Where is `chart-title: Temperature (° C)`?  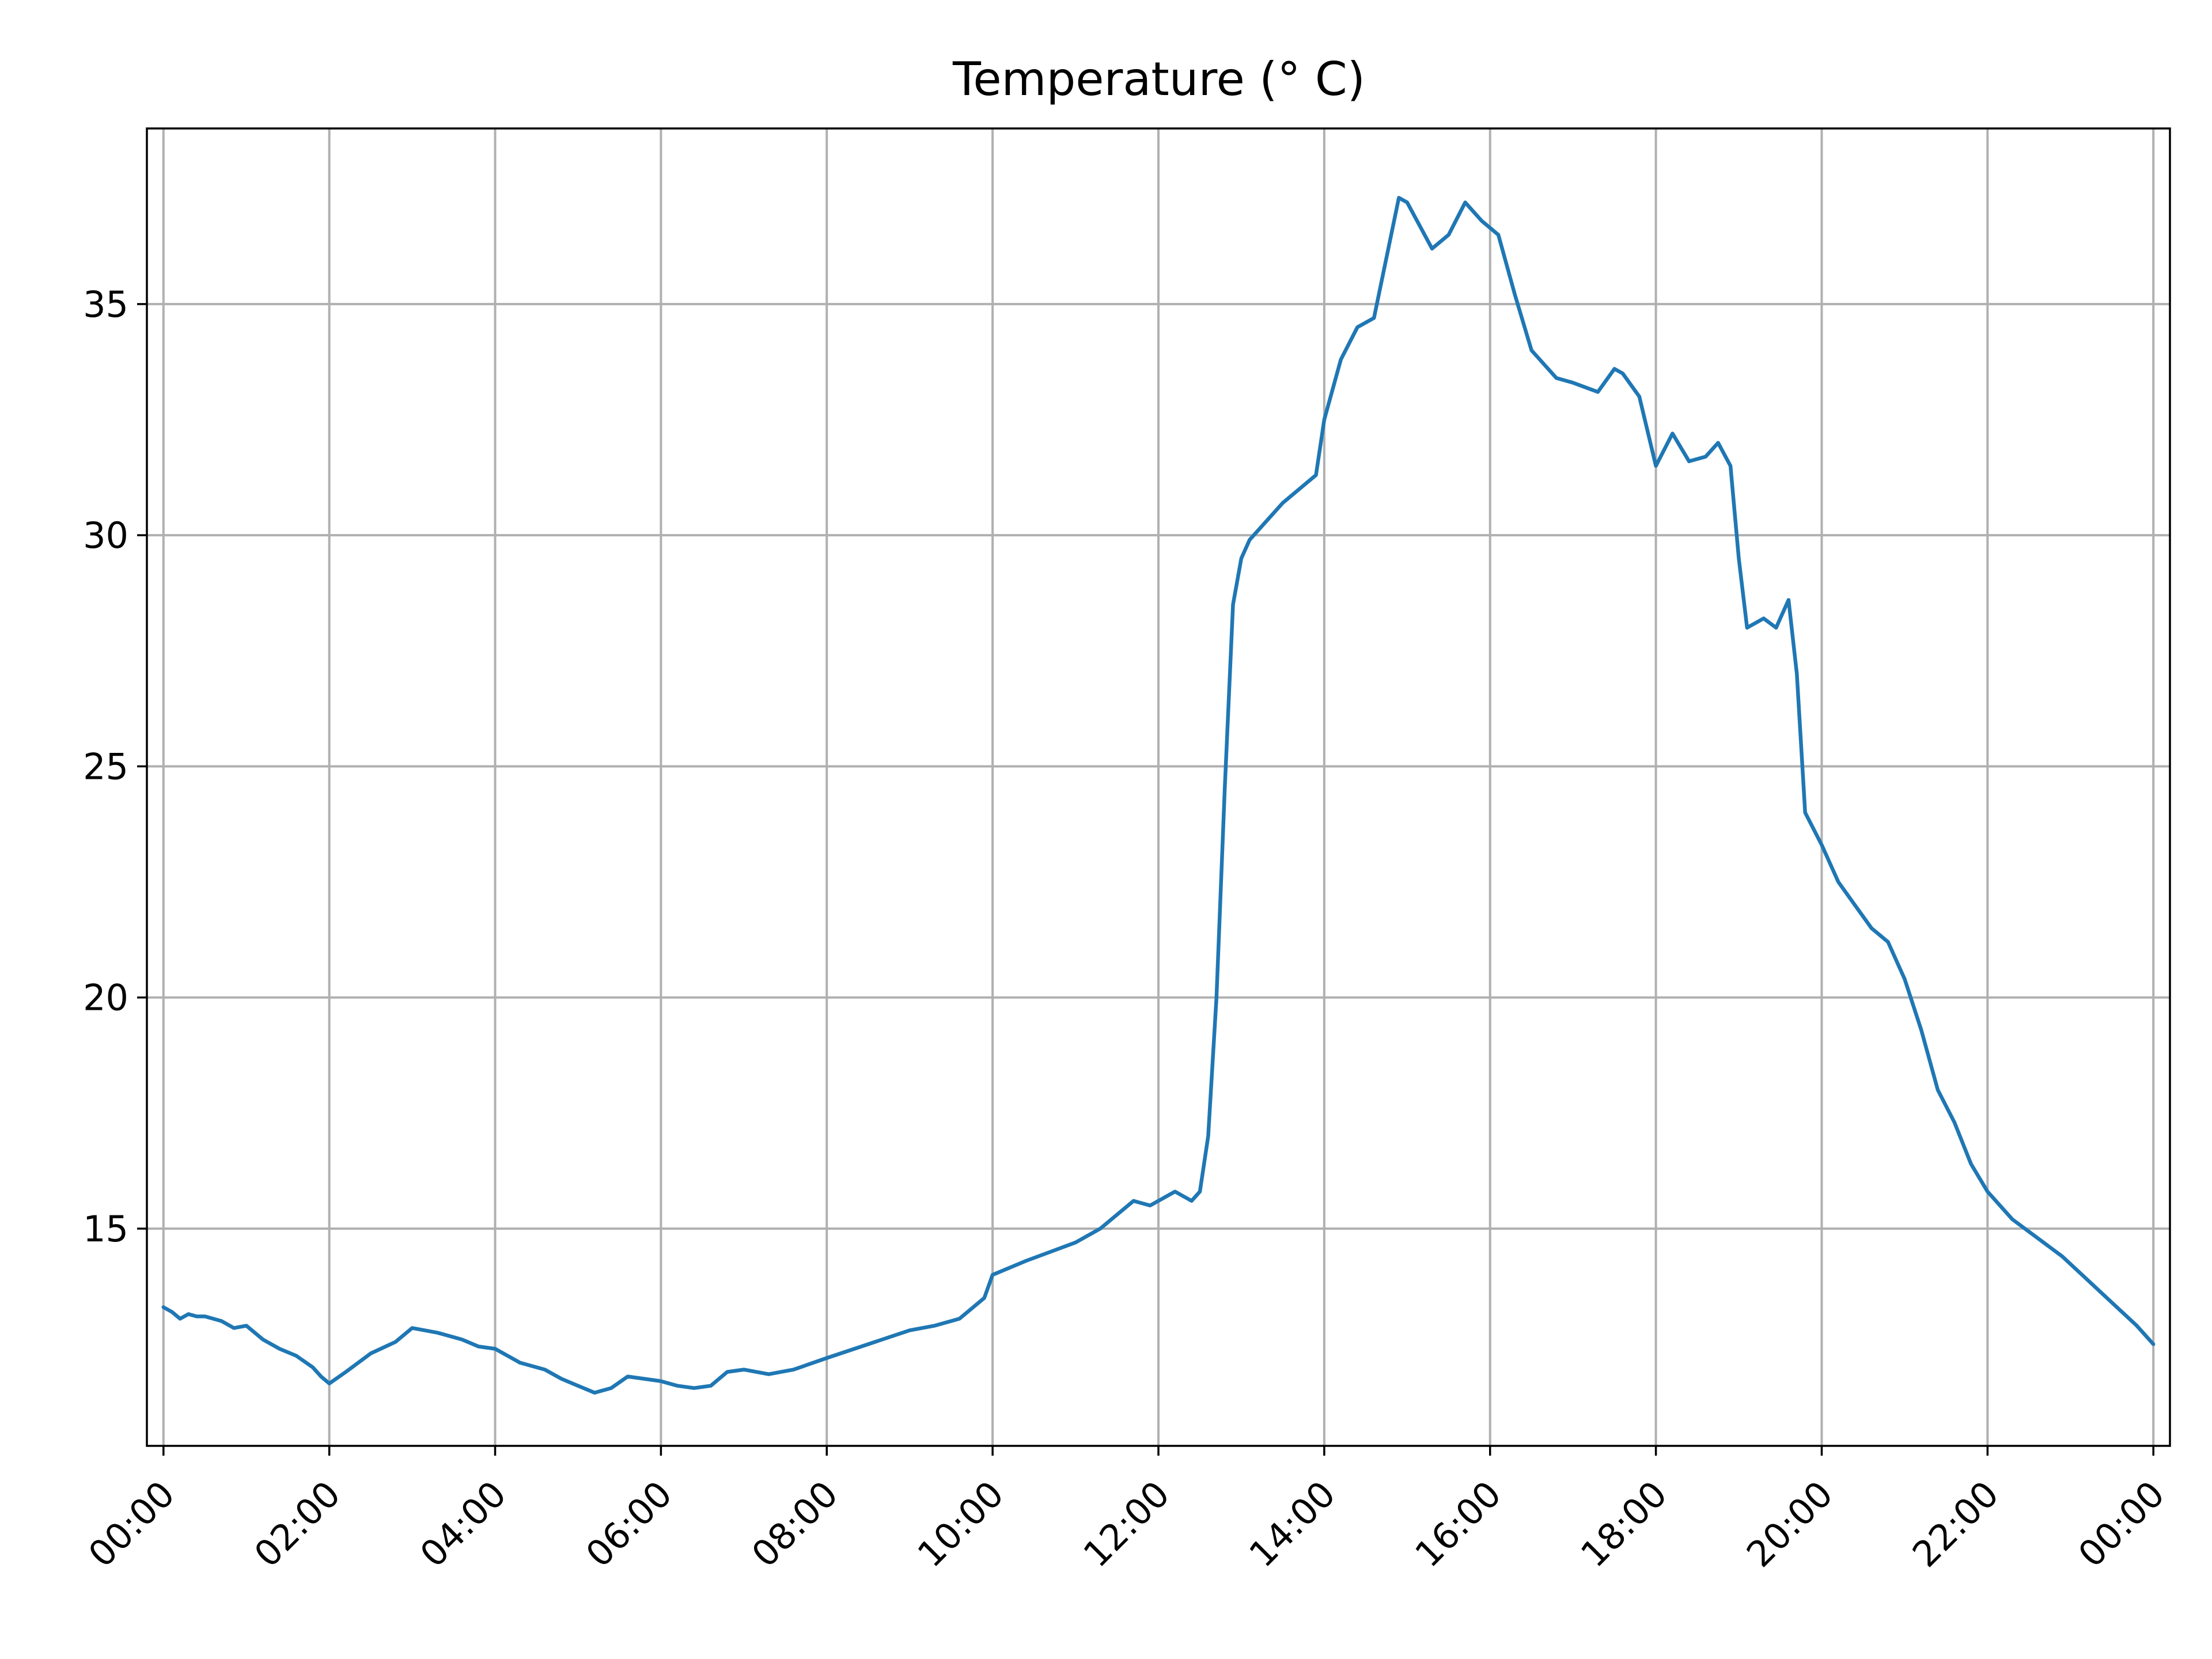 chart-title: Temperature (° C) is located at coordinates (1158, 79).